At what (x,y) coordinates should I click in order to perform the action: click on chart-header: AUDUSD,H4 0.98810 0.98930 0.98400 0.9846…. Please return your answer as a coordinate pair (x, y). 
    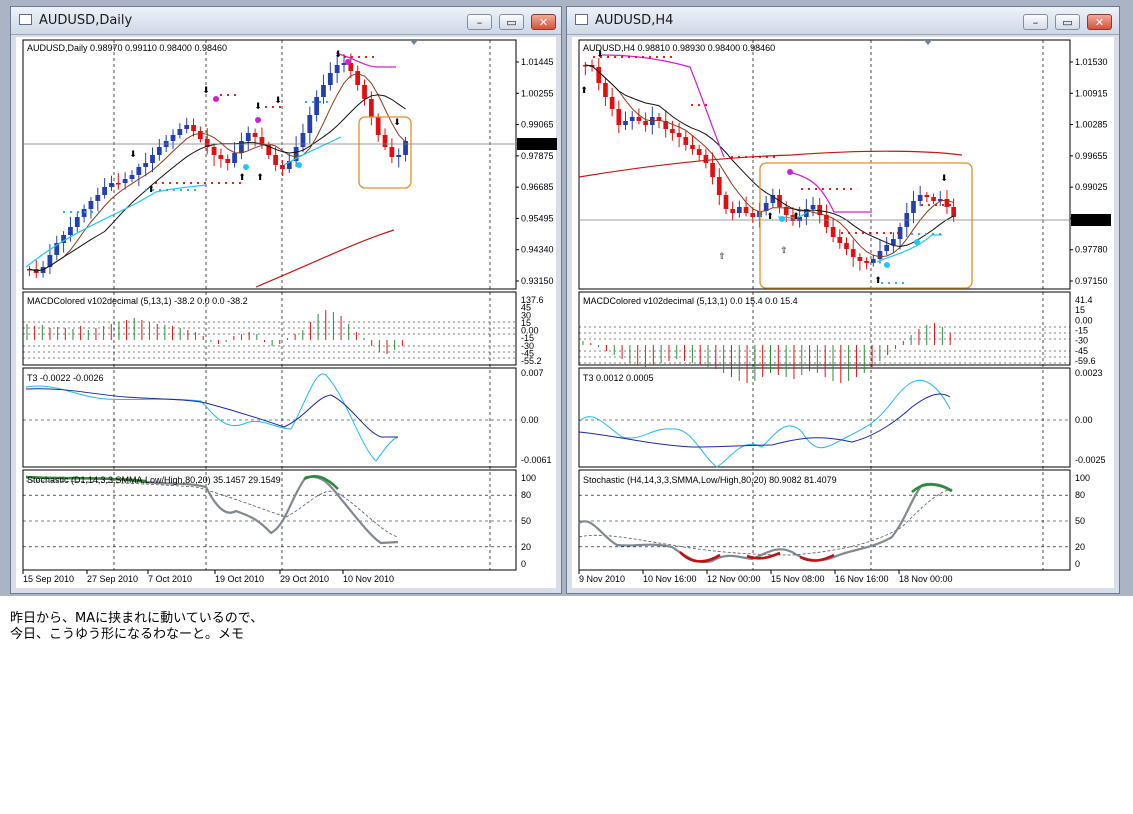
    Looking at the image, I should click on (679, 48).